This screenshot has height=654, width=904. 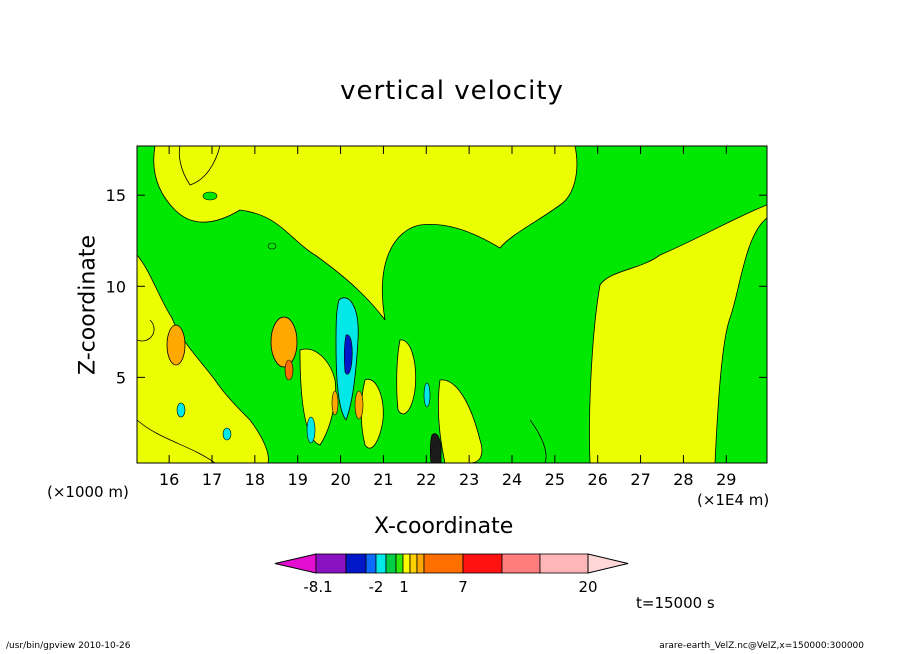 What do you see at coordinates (555, 479) in the screenshot?
I see `x-tick-label: 25` at bounding box center [555, 479].